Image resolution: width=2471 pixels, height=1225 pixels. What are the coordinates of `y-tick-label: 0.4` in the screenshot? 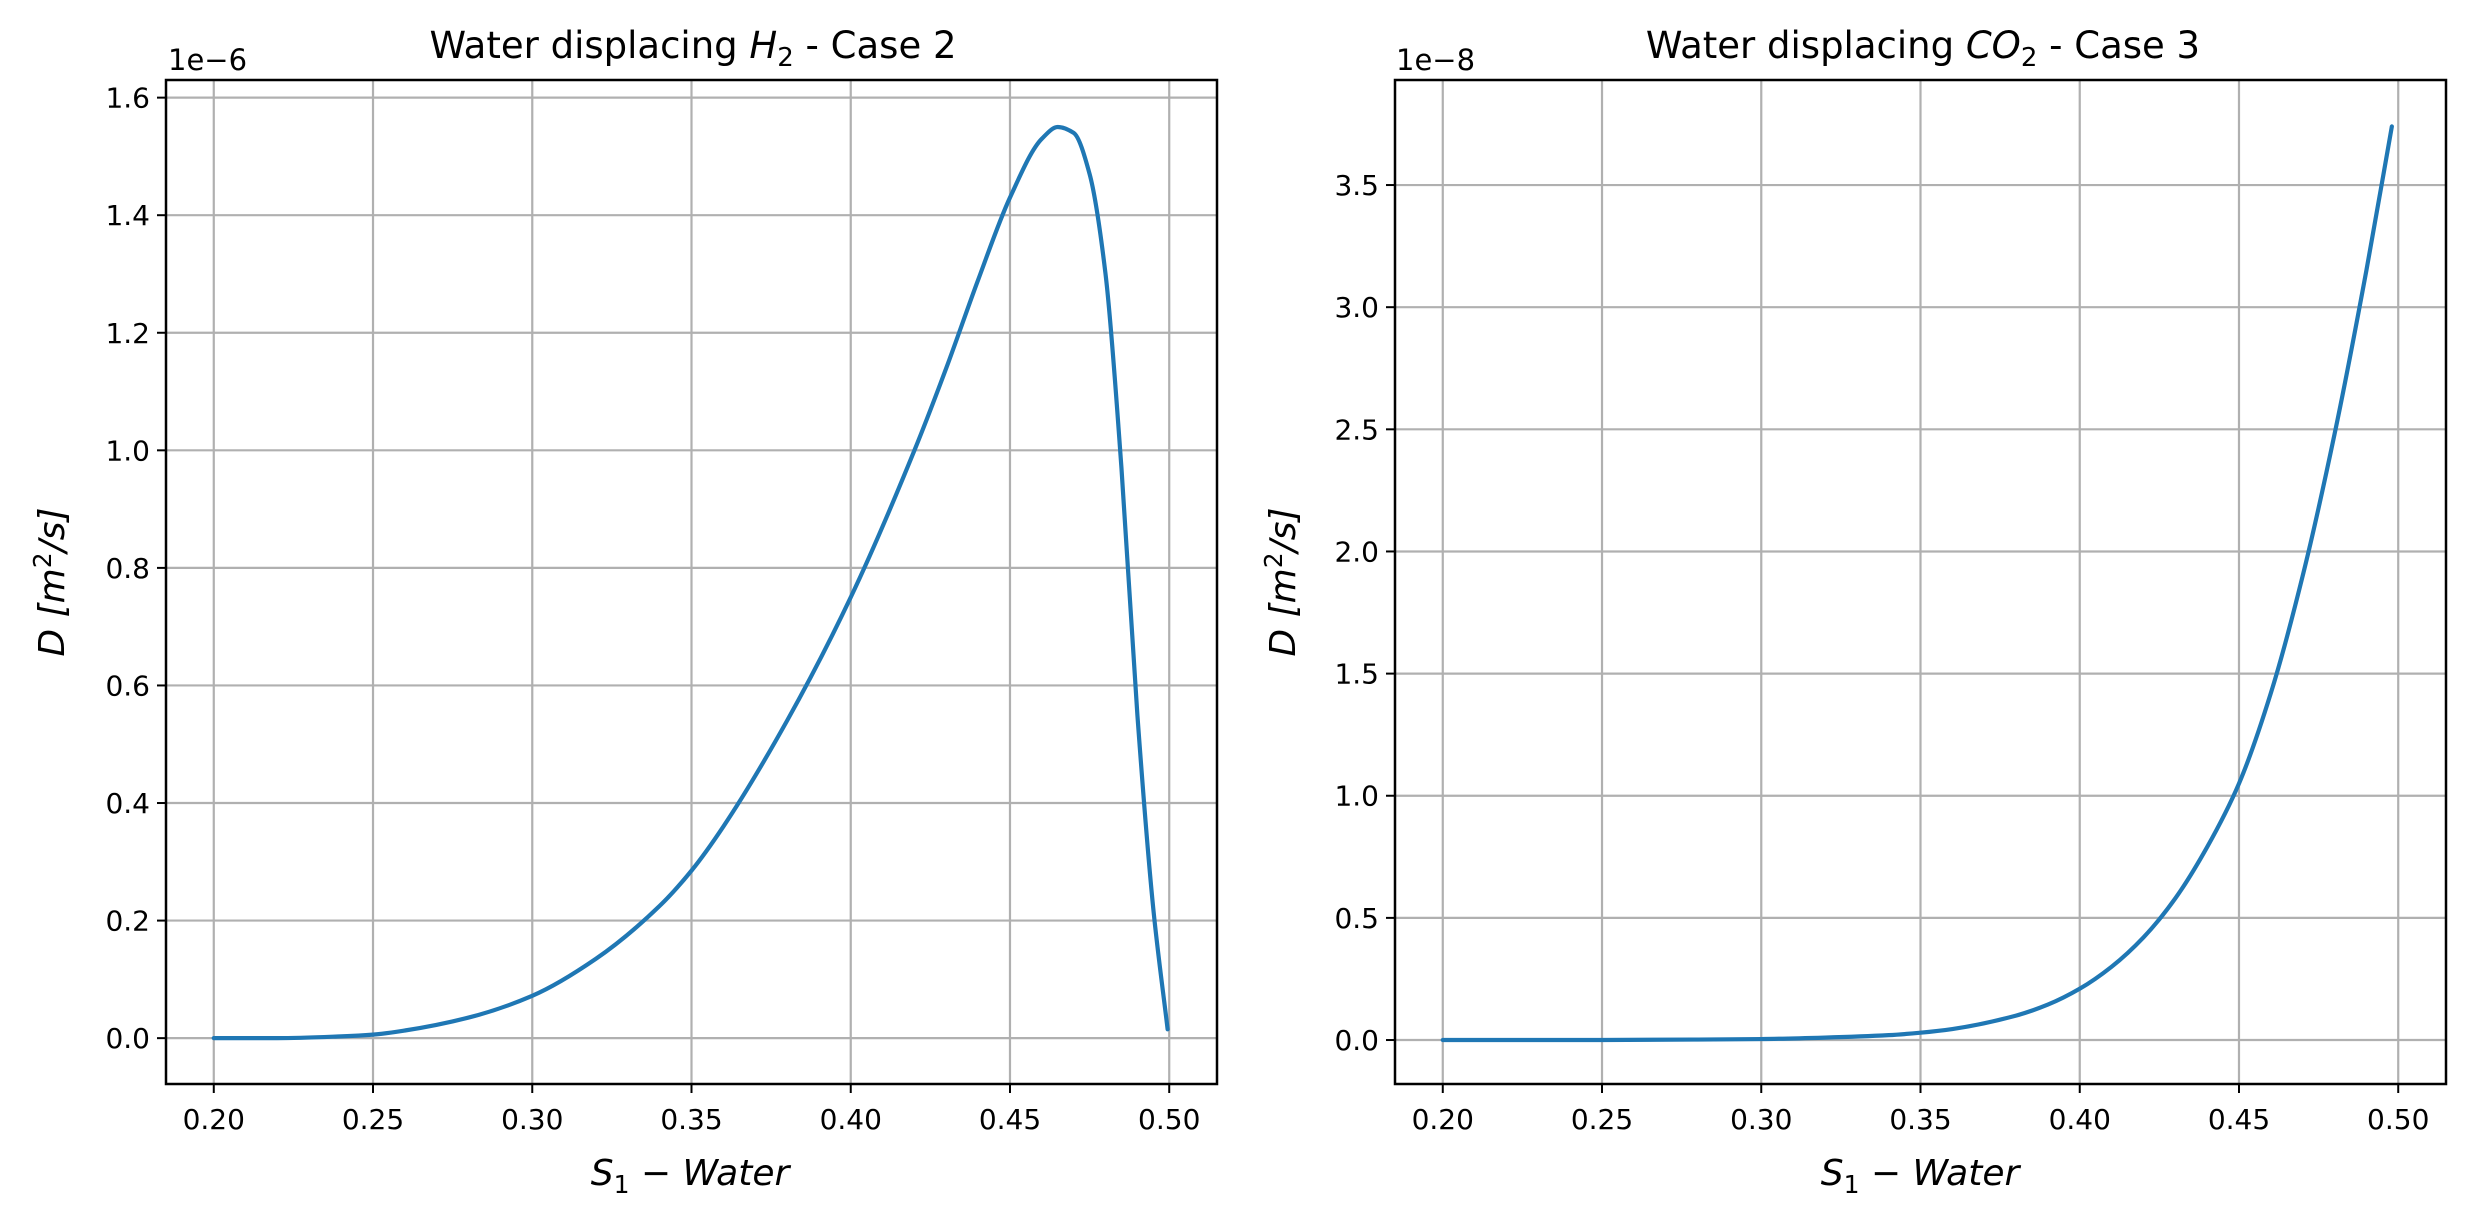 It's located at (127, 803).